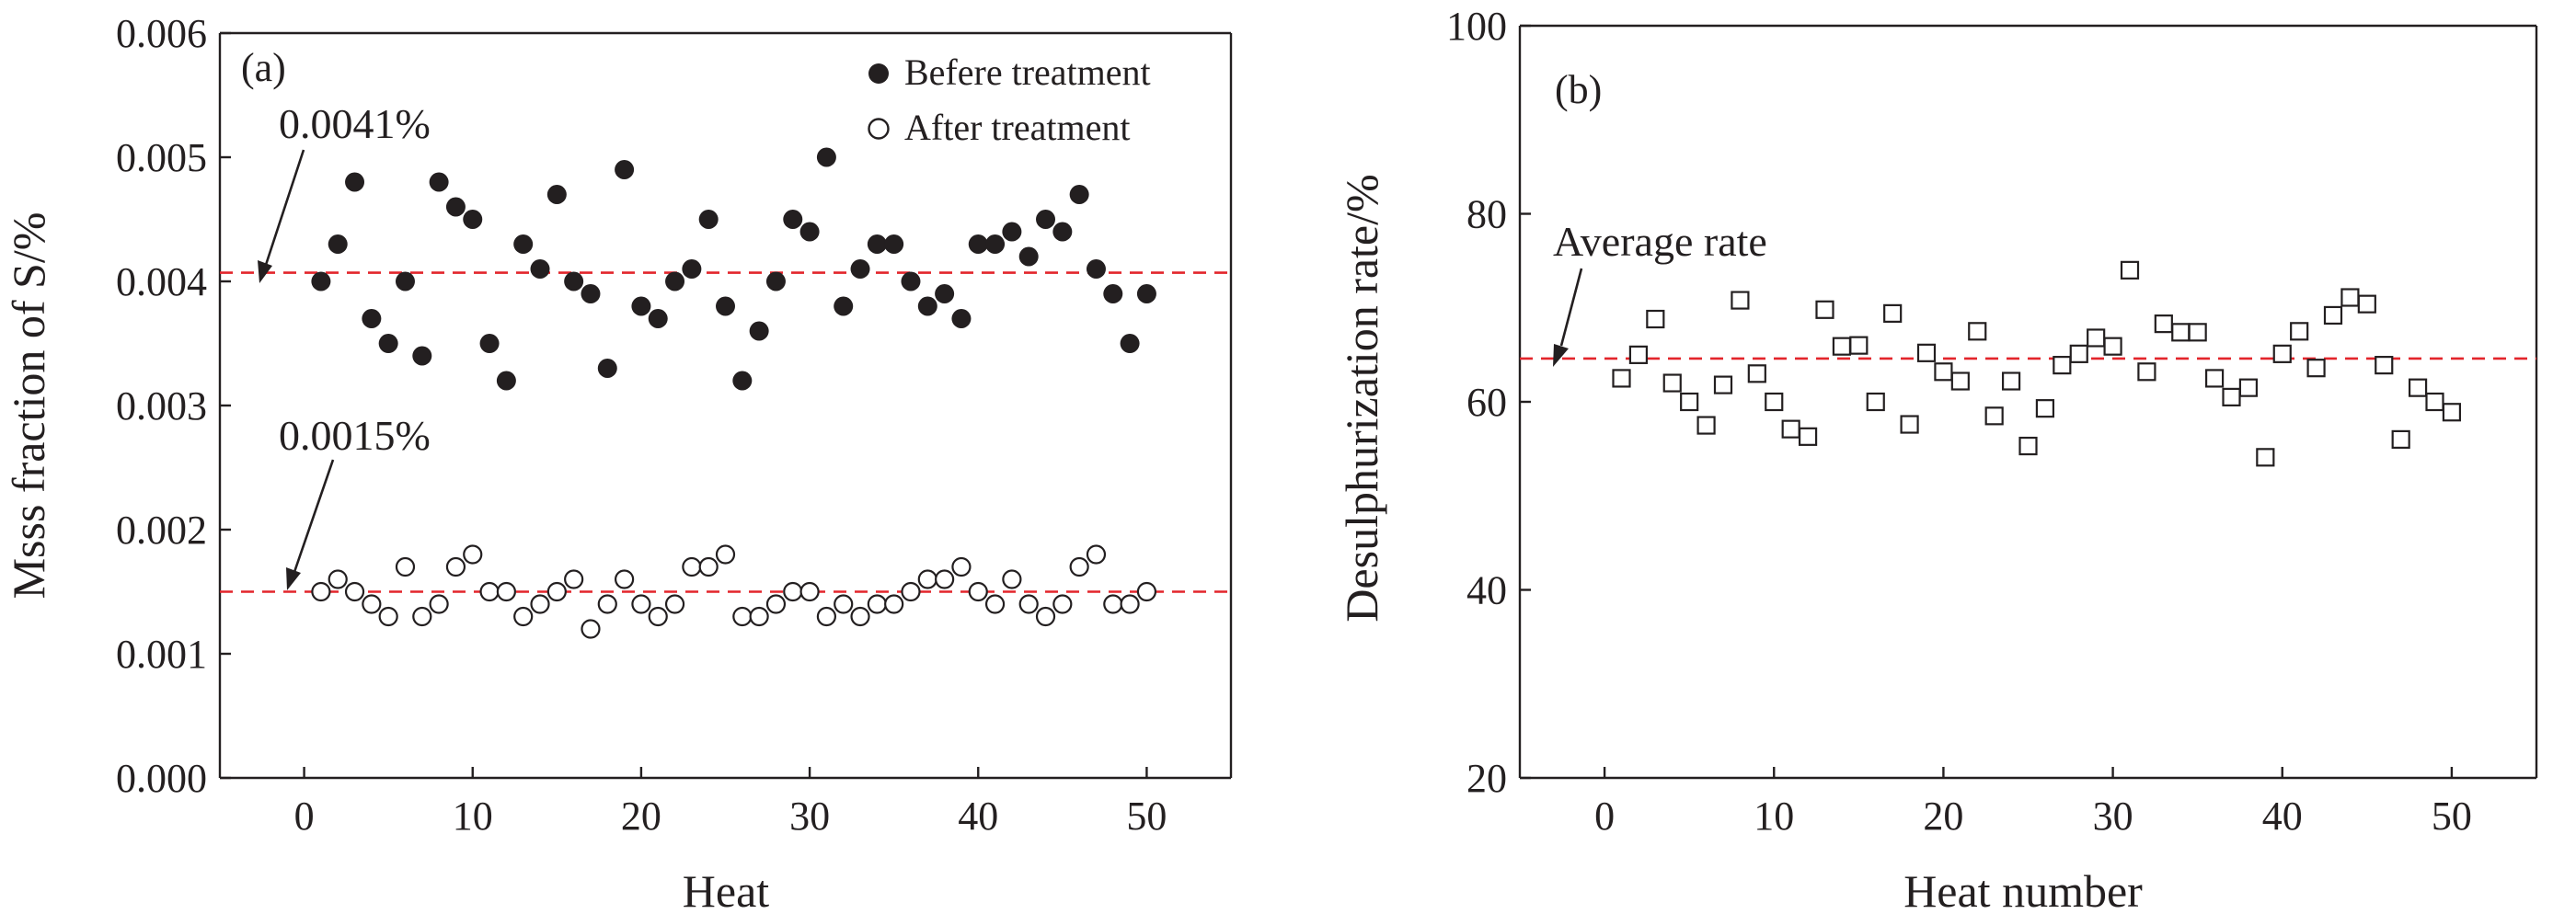 This screenshot has height=914, width=2576. I want to click on annotation-0015: 0.0015%, so click(355, 436).